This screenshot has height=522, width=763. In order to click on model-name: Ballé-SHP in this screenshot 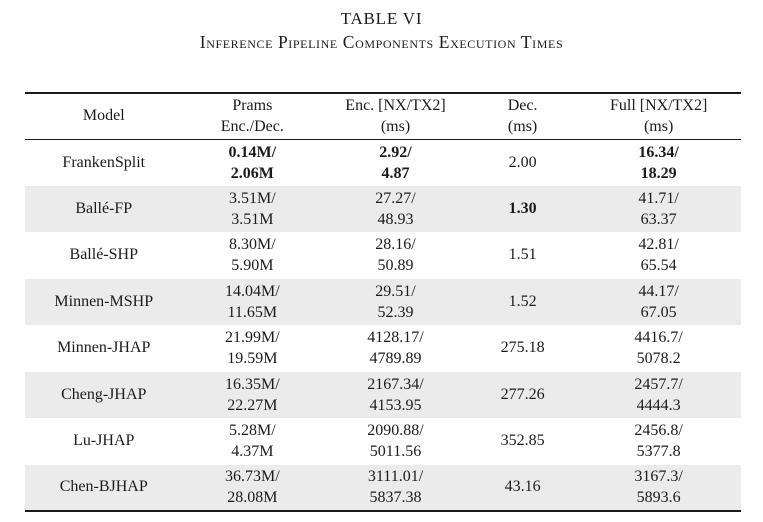, I will do `click(103, 255)`.